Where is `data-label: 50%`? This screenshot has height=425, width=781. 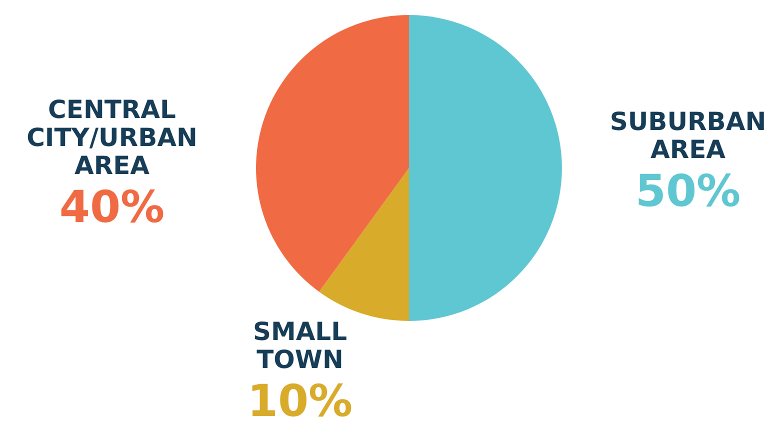 data-label: 50% is located at coordinates (688, 191).